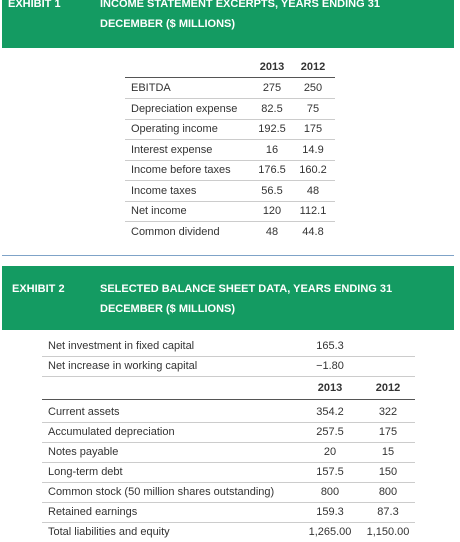  Describe the element at coordinates (123, 366) in the screenshot. I see `row-label: Net increase in working capital` at that location.